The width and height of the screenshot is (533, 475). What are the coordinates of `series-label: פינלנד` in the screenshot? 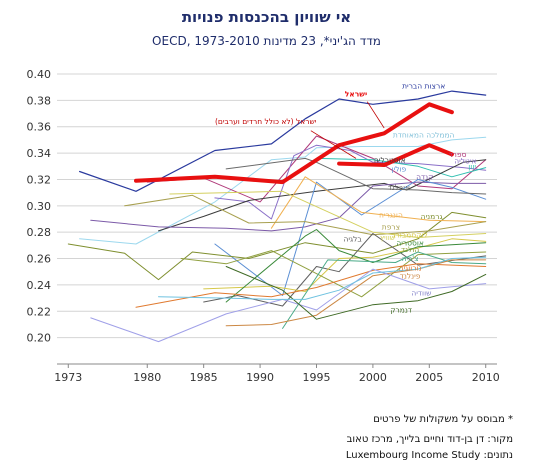 It's located at (410, 275).